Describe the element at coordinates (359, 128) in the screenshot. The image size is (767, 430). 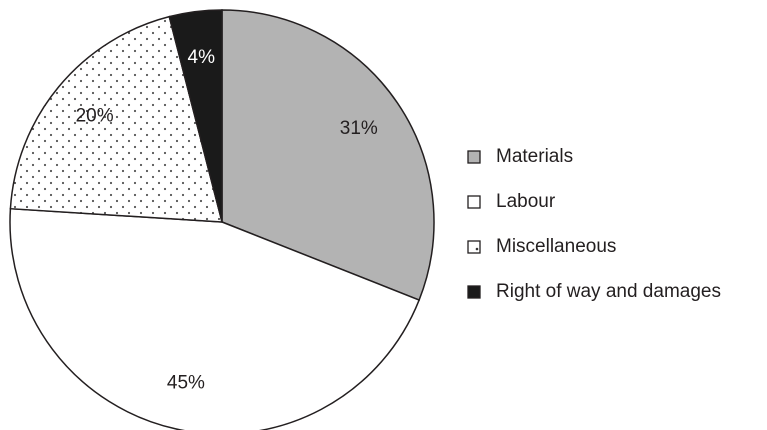
I see `slice-label: 31%` at that location.